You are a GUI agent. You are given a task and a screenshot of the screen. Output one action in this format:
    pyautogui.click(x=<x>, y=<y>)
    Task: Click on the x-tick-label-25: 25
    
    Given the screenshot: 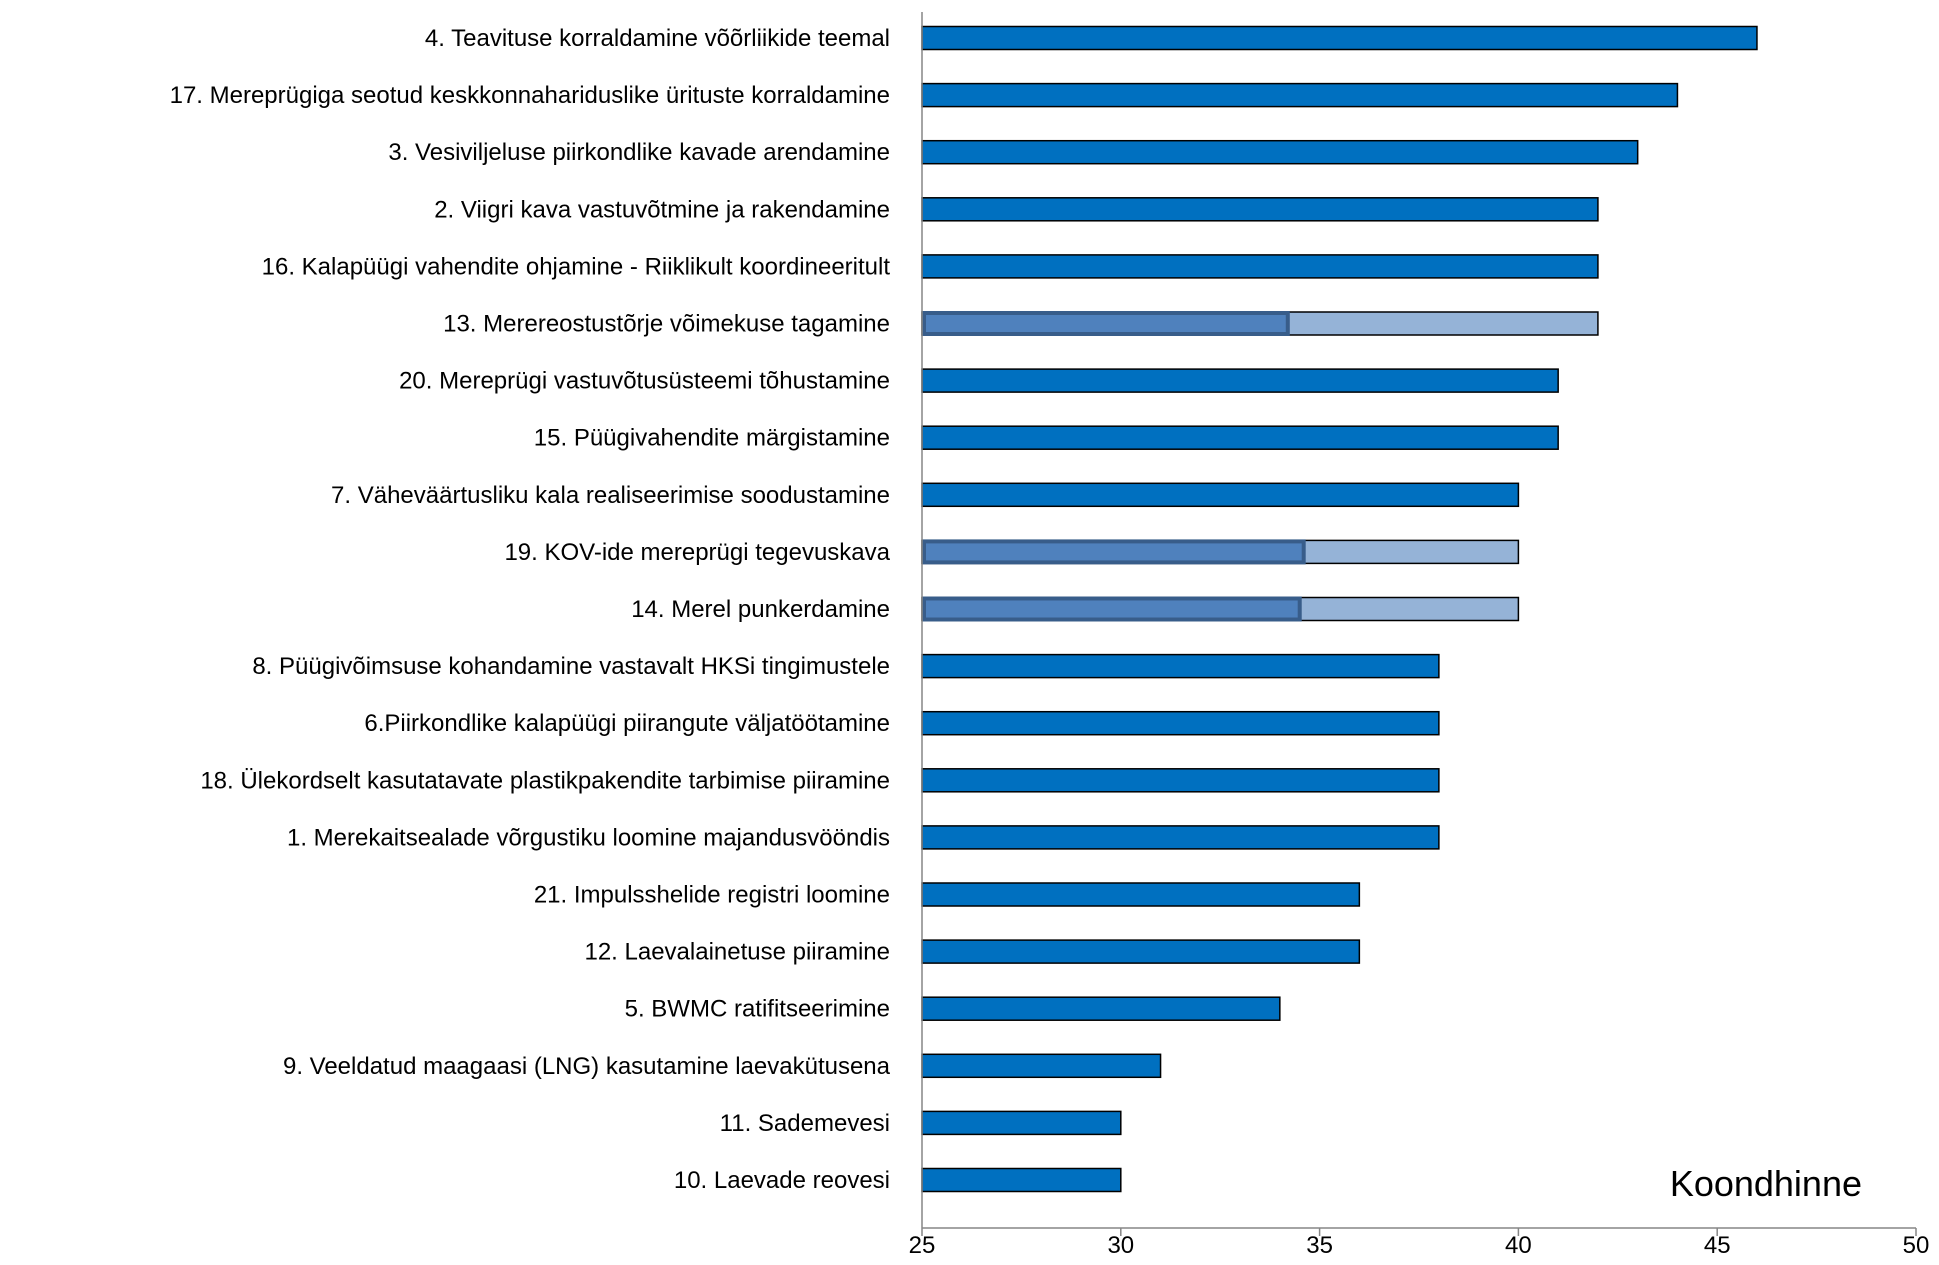 What is the action you would take?
    pyautogui.click(x=922, y=1245)
    